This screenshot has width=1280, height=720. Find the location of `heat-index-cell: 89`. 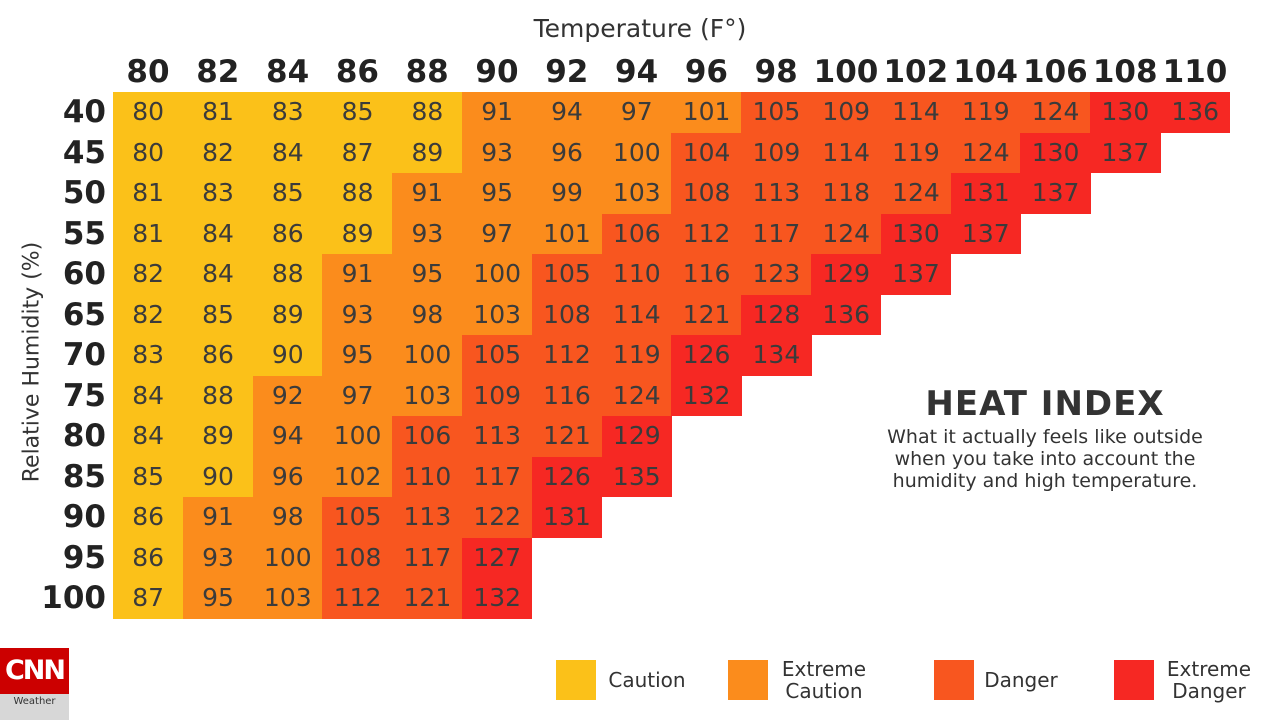

heat-index-cell: 89 is located at coordinates (357, 233).